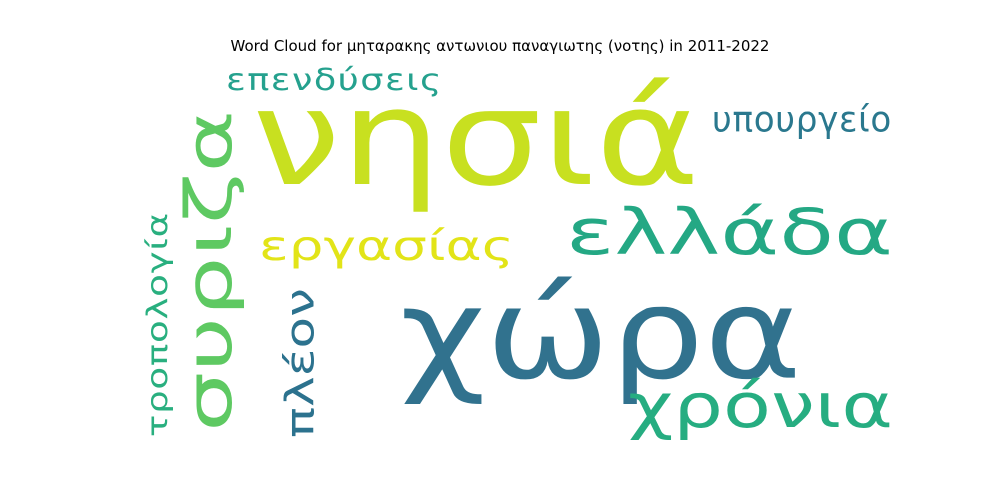 The image size is (1000, 500). What do you see at coordinates (601, 334) in the screenshot?
I see `word-0: χώρα` at bounding box center [601, 334].